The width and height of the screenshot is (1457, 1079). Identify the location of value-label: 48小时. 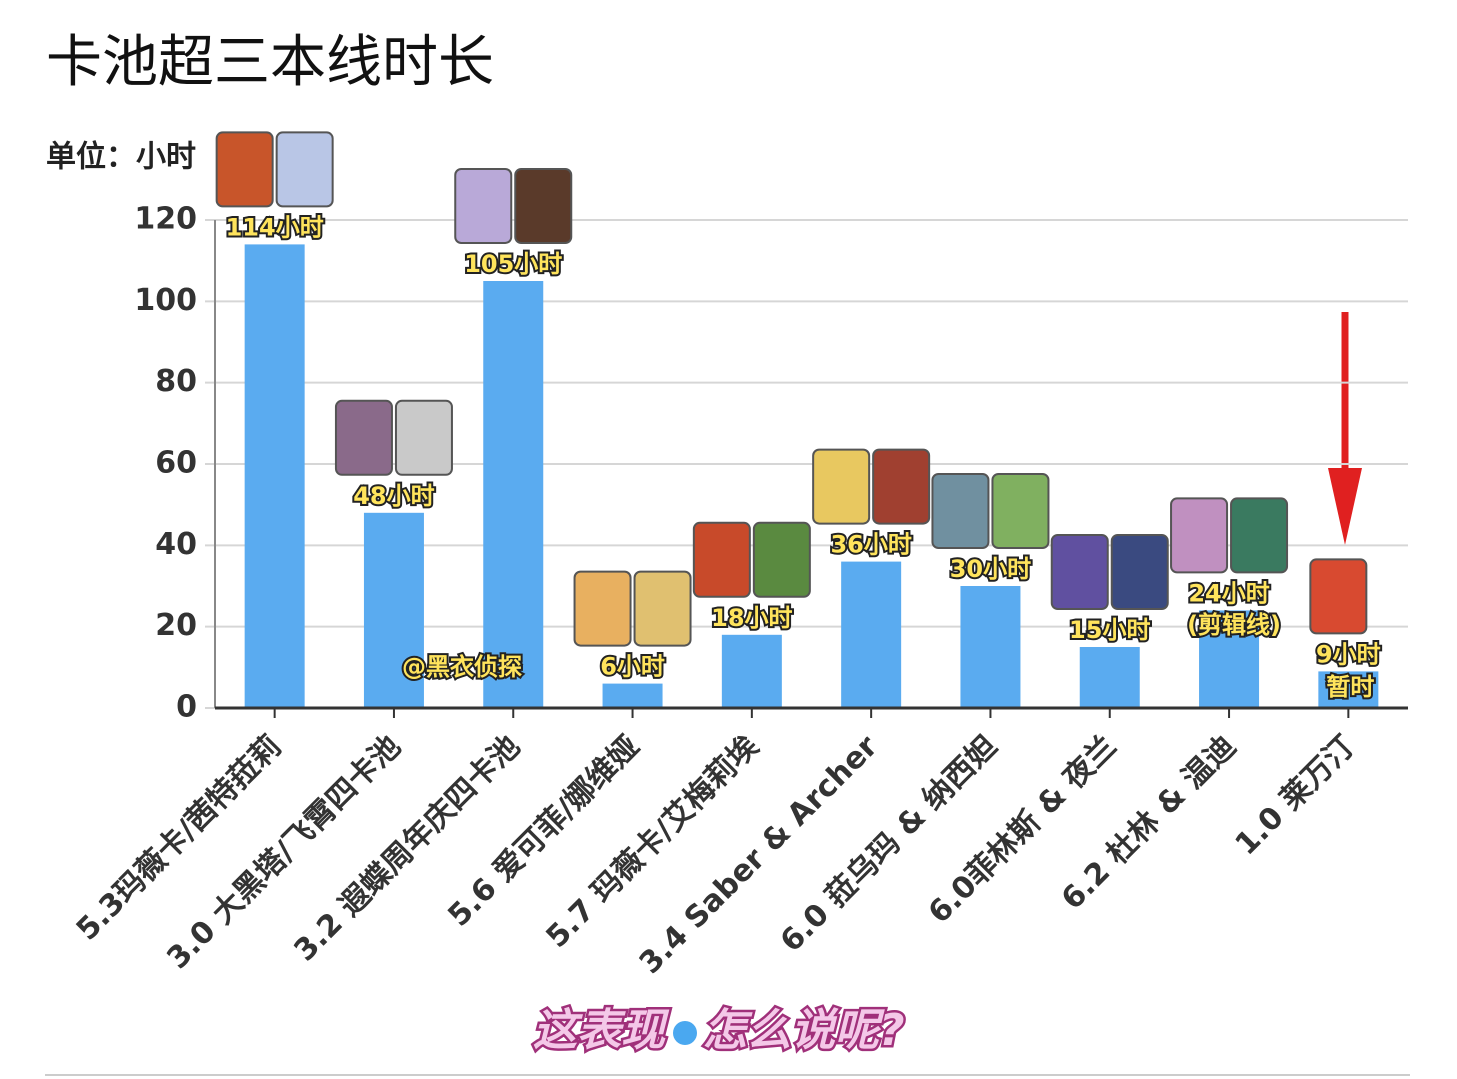
(393, 496).